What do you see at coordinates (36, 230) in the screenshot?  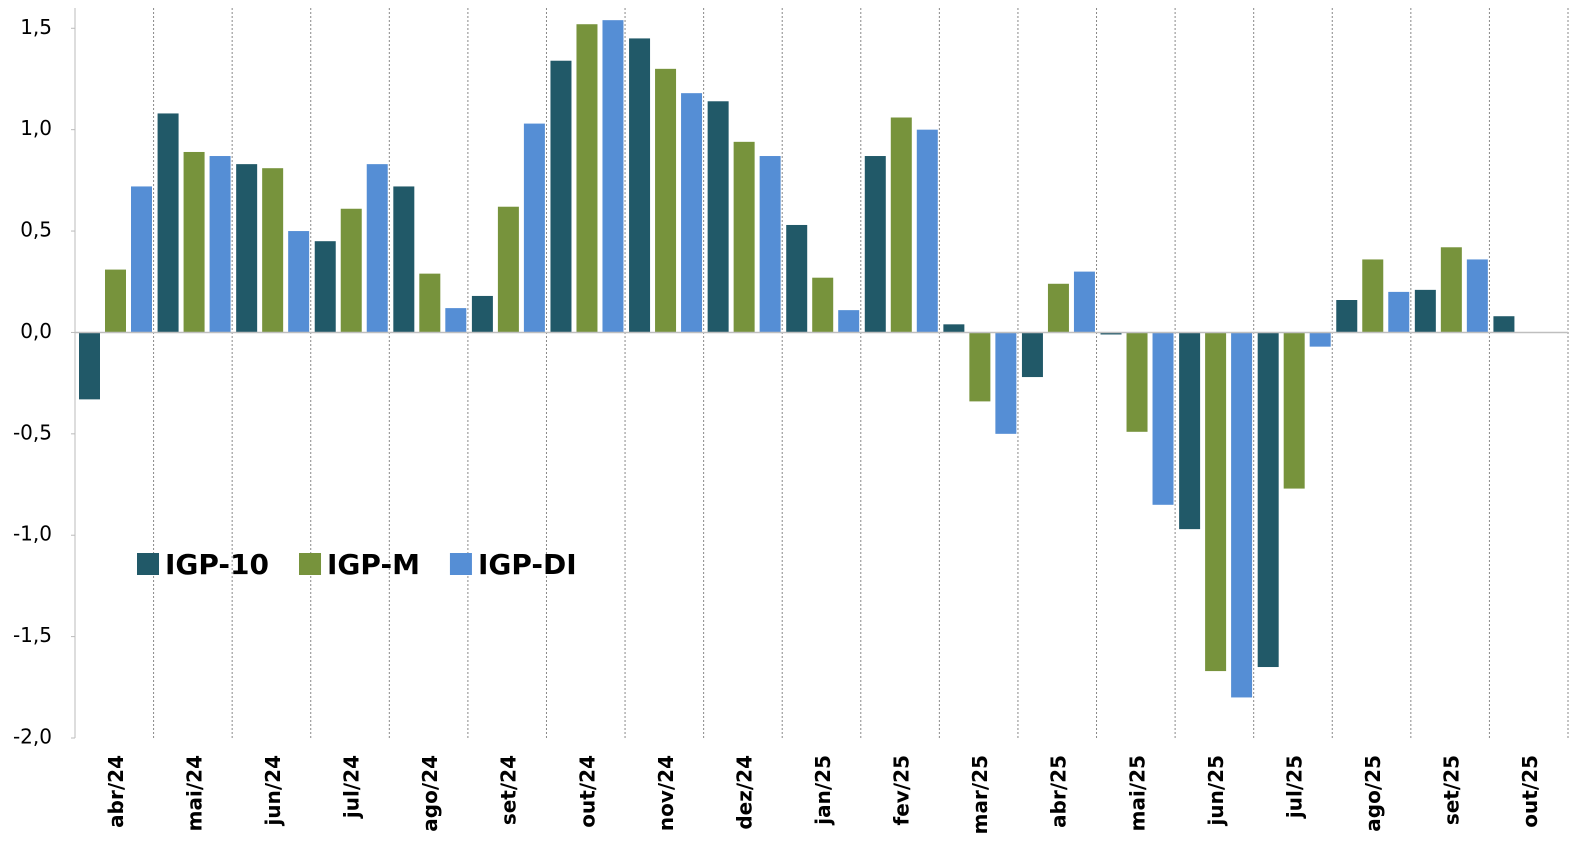 I see `y-tick-label: 0,5` at bounding box center [36, 230].